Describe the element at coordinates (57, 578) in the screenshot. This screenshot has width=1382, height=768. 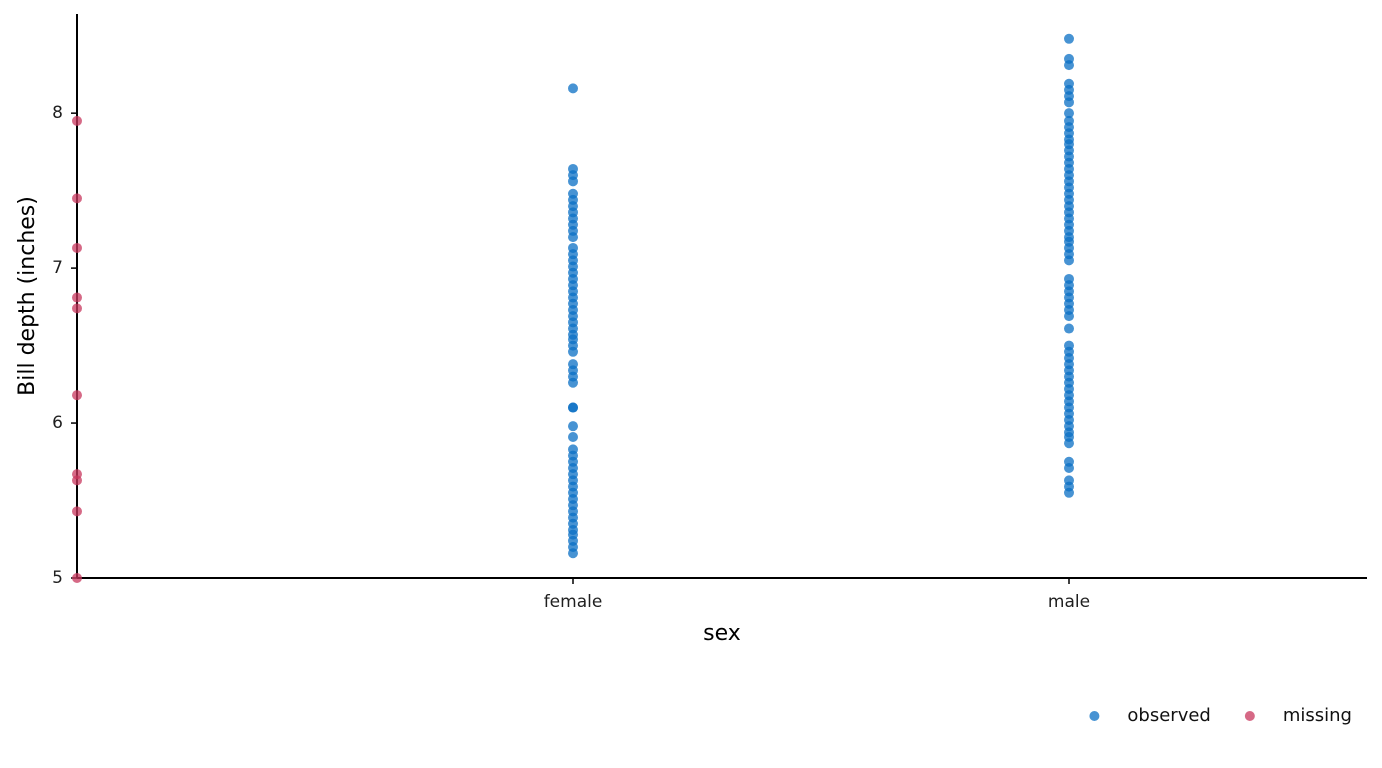
I see `y-tick-label: 5` at that location.